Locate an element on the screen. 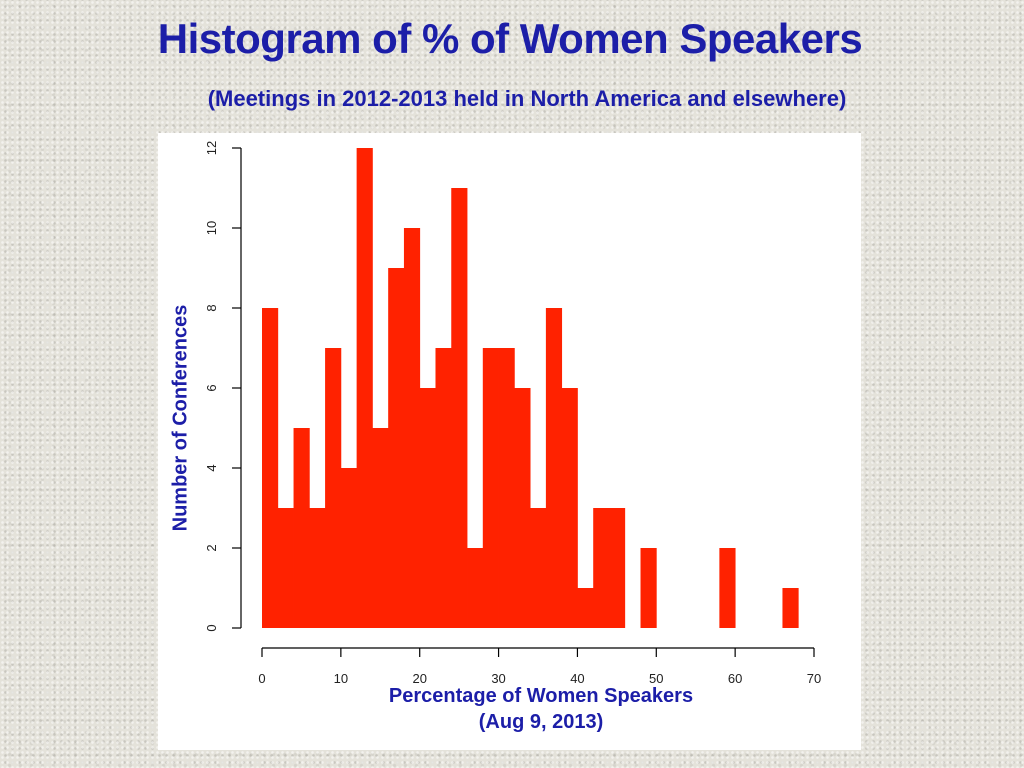  x-axis: 0 10 20 30 40 50 60 70 is located at coordinates (539, 666).